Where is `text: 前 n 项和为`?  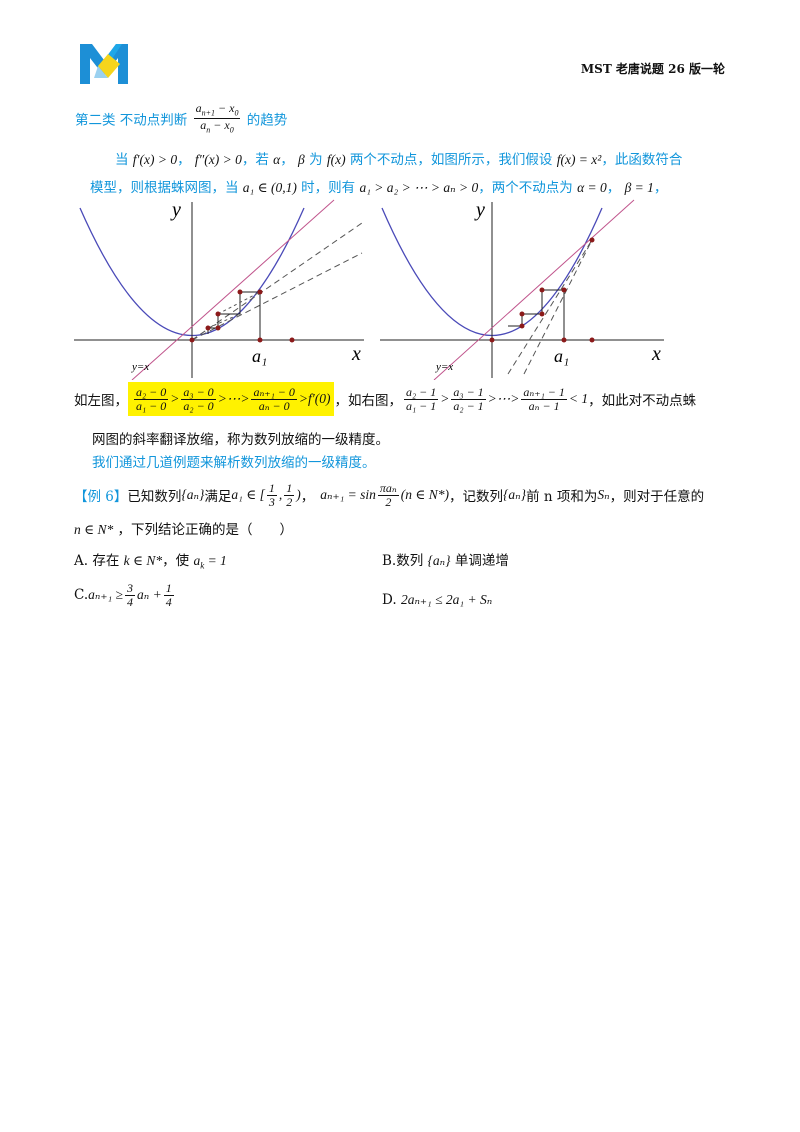
text: 前 n 项和为 is located at coordinates (562, 497).